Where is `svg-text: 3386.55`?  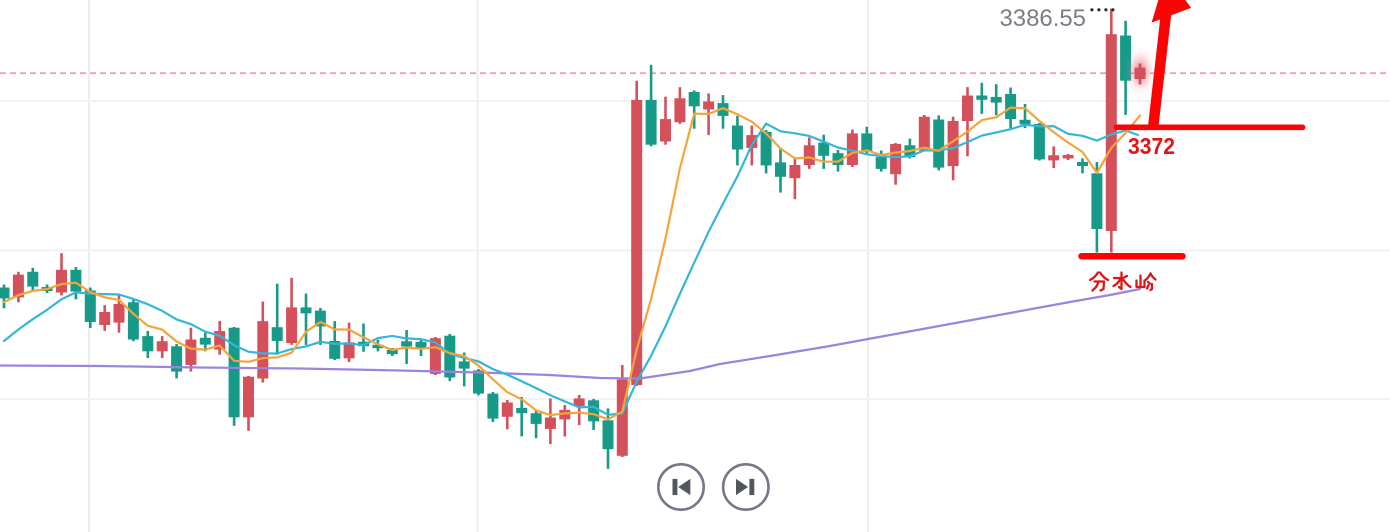 svg-text: 3386.55 is located at coordinates (1043, 18).